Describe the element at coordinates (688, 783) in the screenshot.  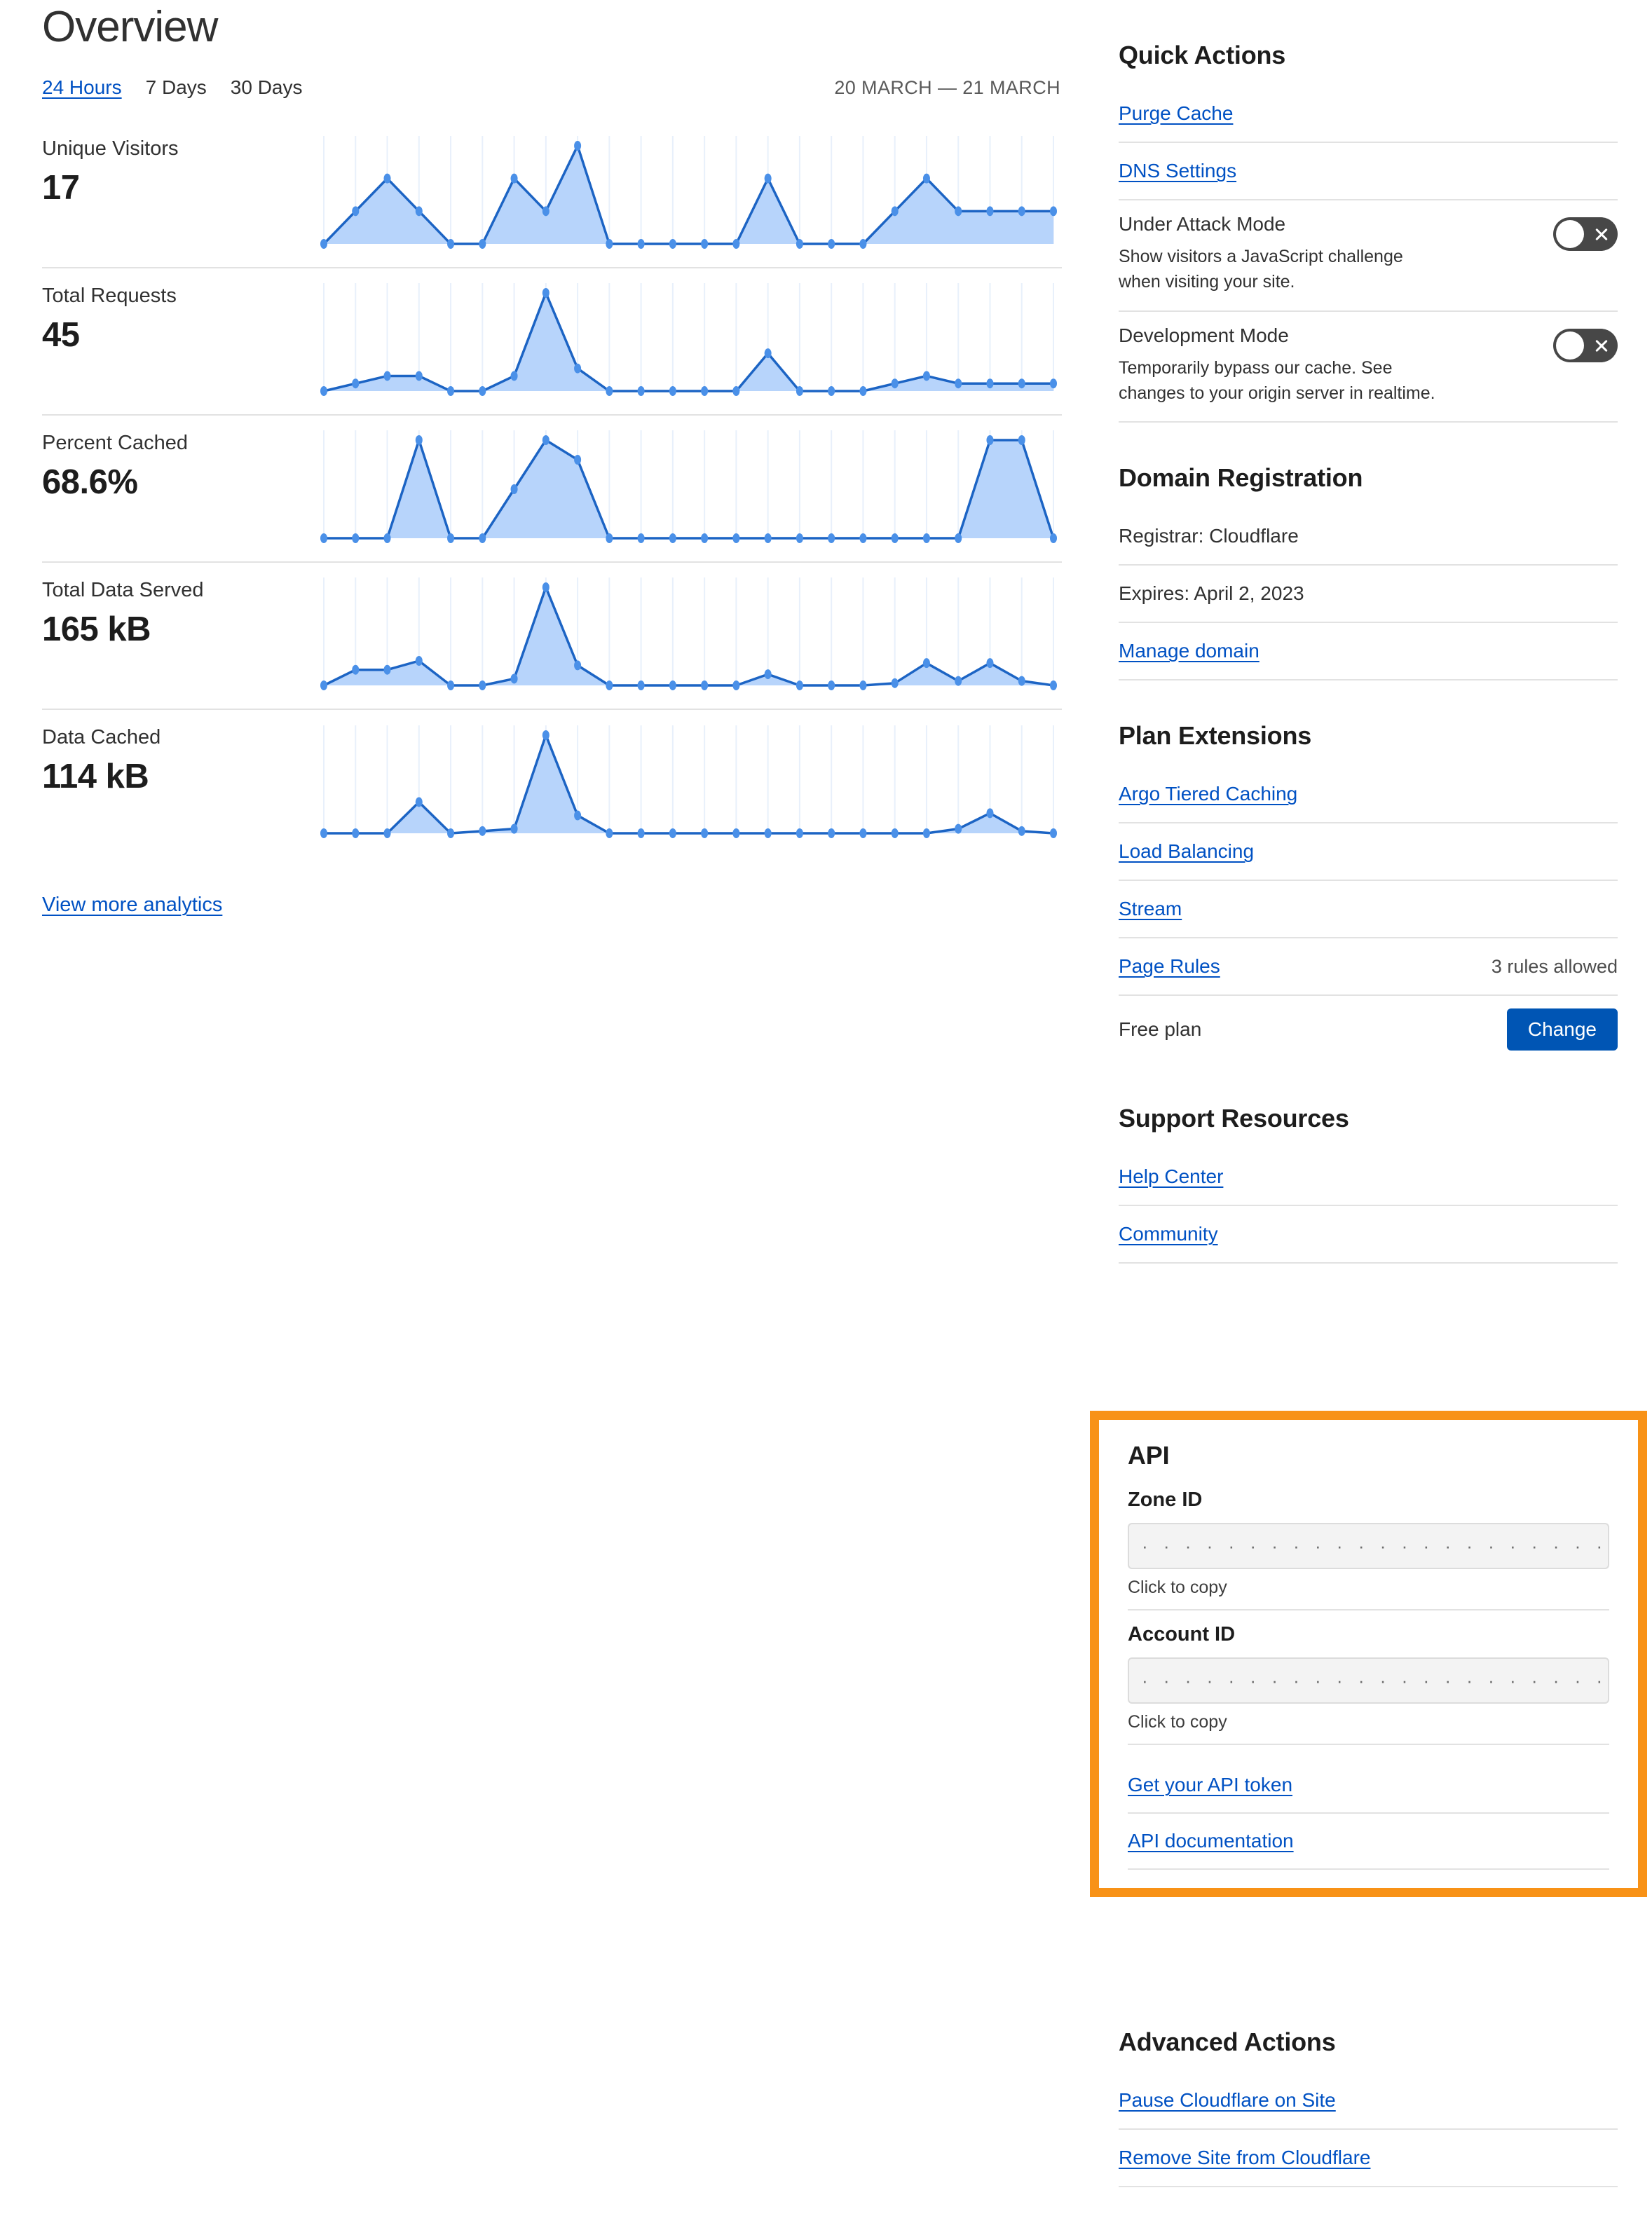
I see `sparkline-data-cached` at that location.